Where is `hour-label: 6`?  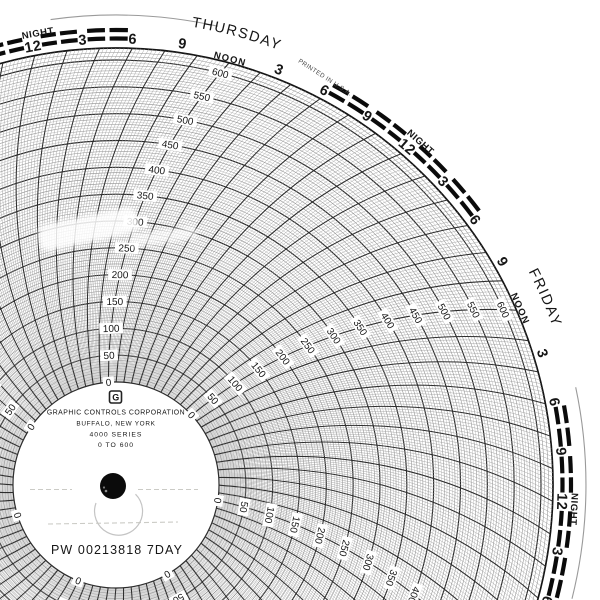 hour-label: 6 is located at coordinates (132, 40).